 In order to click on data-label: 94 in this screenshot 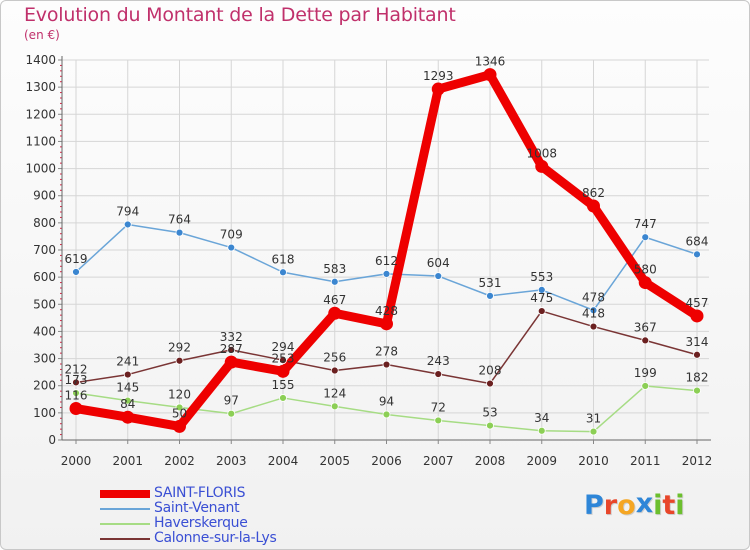, I will do `click(386, 401)`.